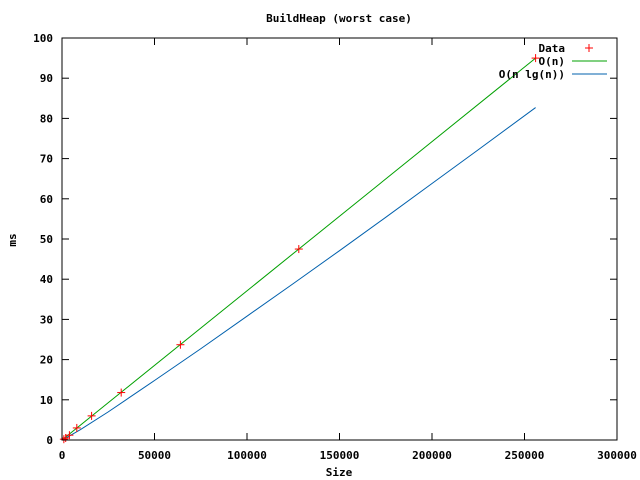 The image size is (640, 480). I want to click on x-tick-label: 150000, so click(340, 455).